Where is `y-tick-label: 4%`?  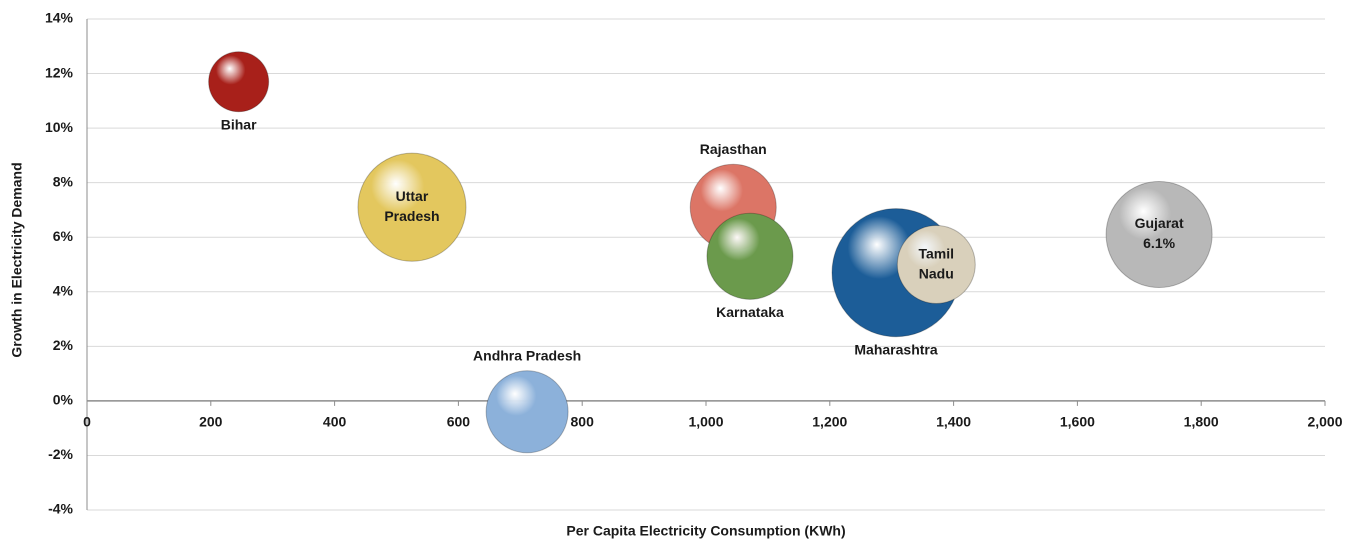 y-tick-label: 4% is located at coordinates (63, 290).